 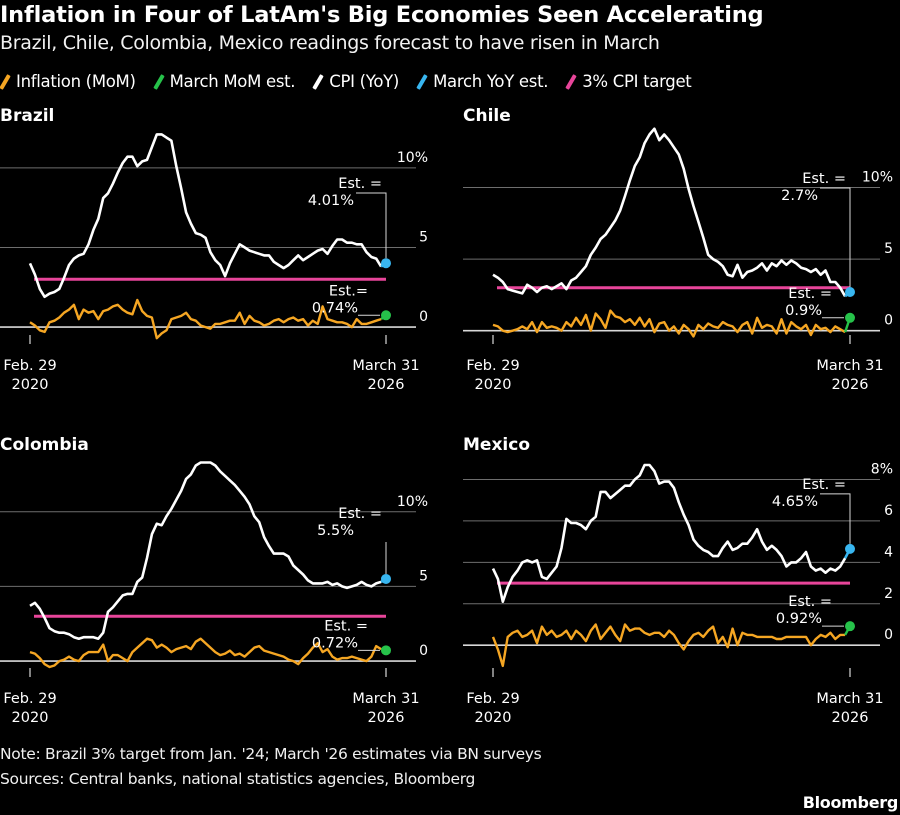 I want to click on legend-item-target: 3% CPI target, so click(x=628, y=81).